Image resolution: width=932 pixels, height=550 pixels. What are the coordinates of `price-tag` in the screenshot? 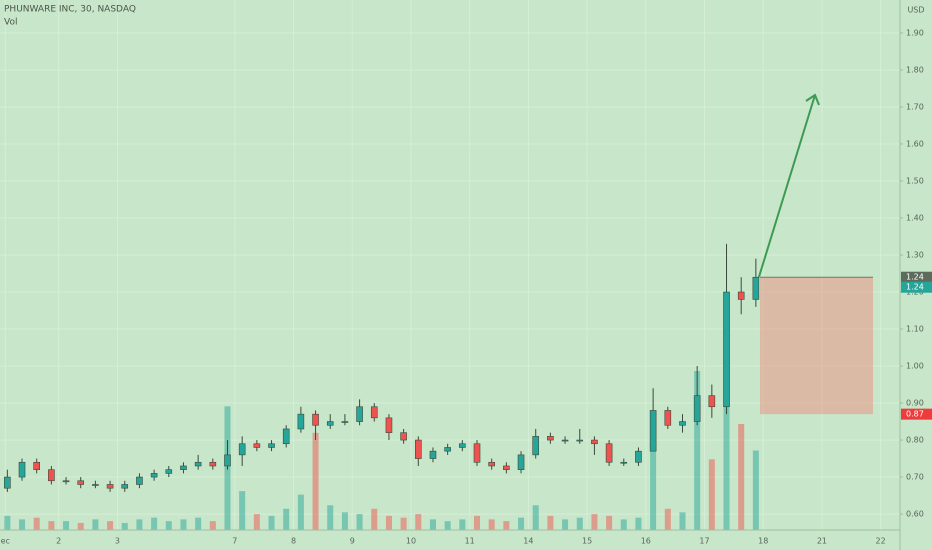 It's located at (916, 414).